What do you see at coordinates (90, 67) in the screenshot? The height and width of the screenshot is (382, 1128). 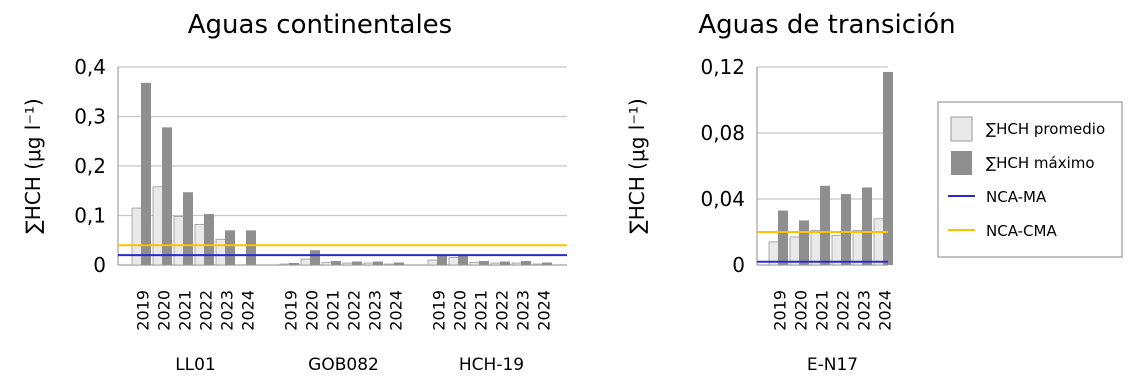 I see `y-tick-label: 0,4` at bounding box center [90, 67].